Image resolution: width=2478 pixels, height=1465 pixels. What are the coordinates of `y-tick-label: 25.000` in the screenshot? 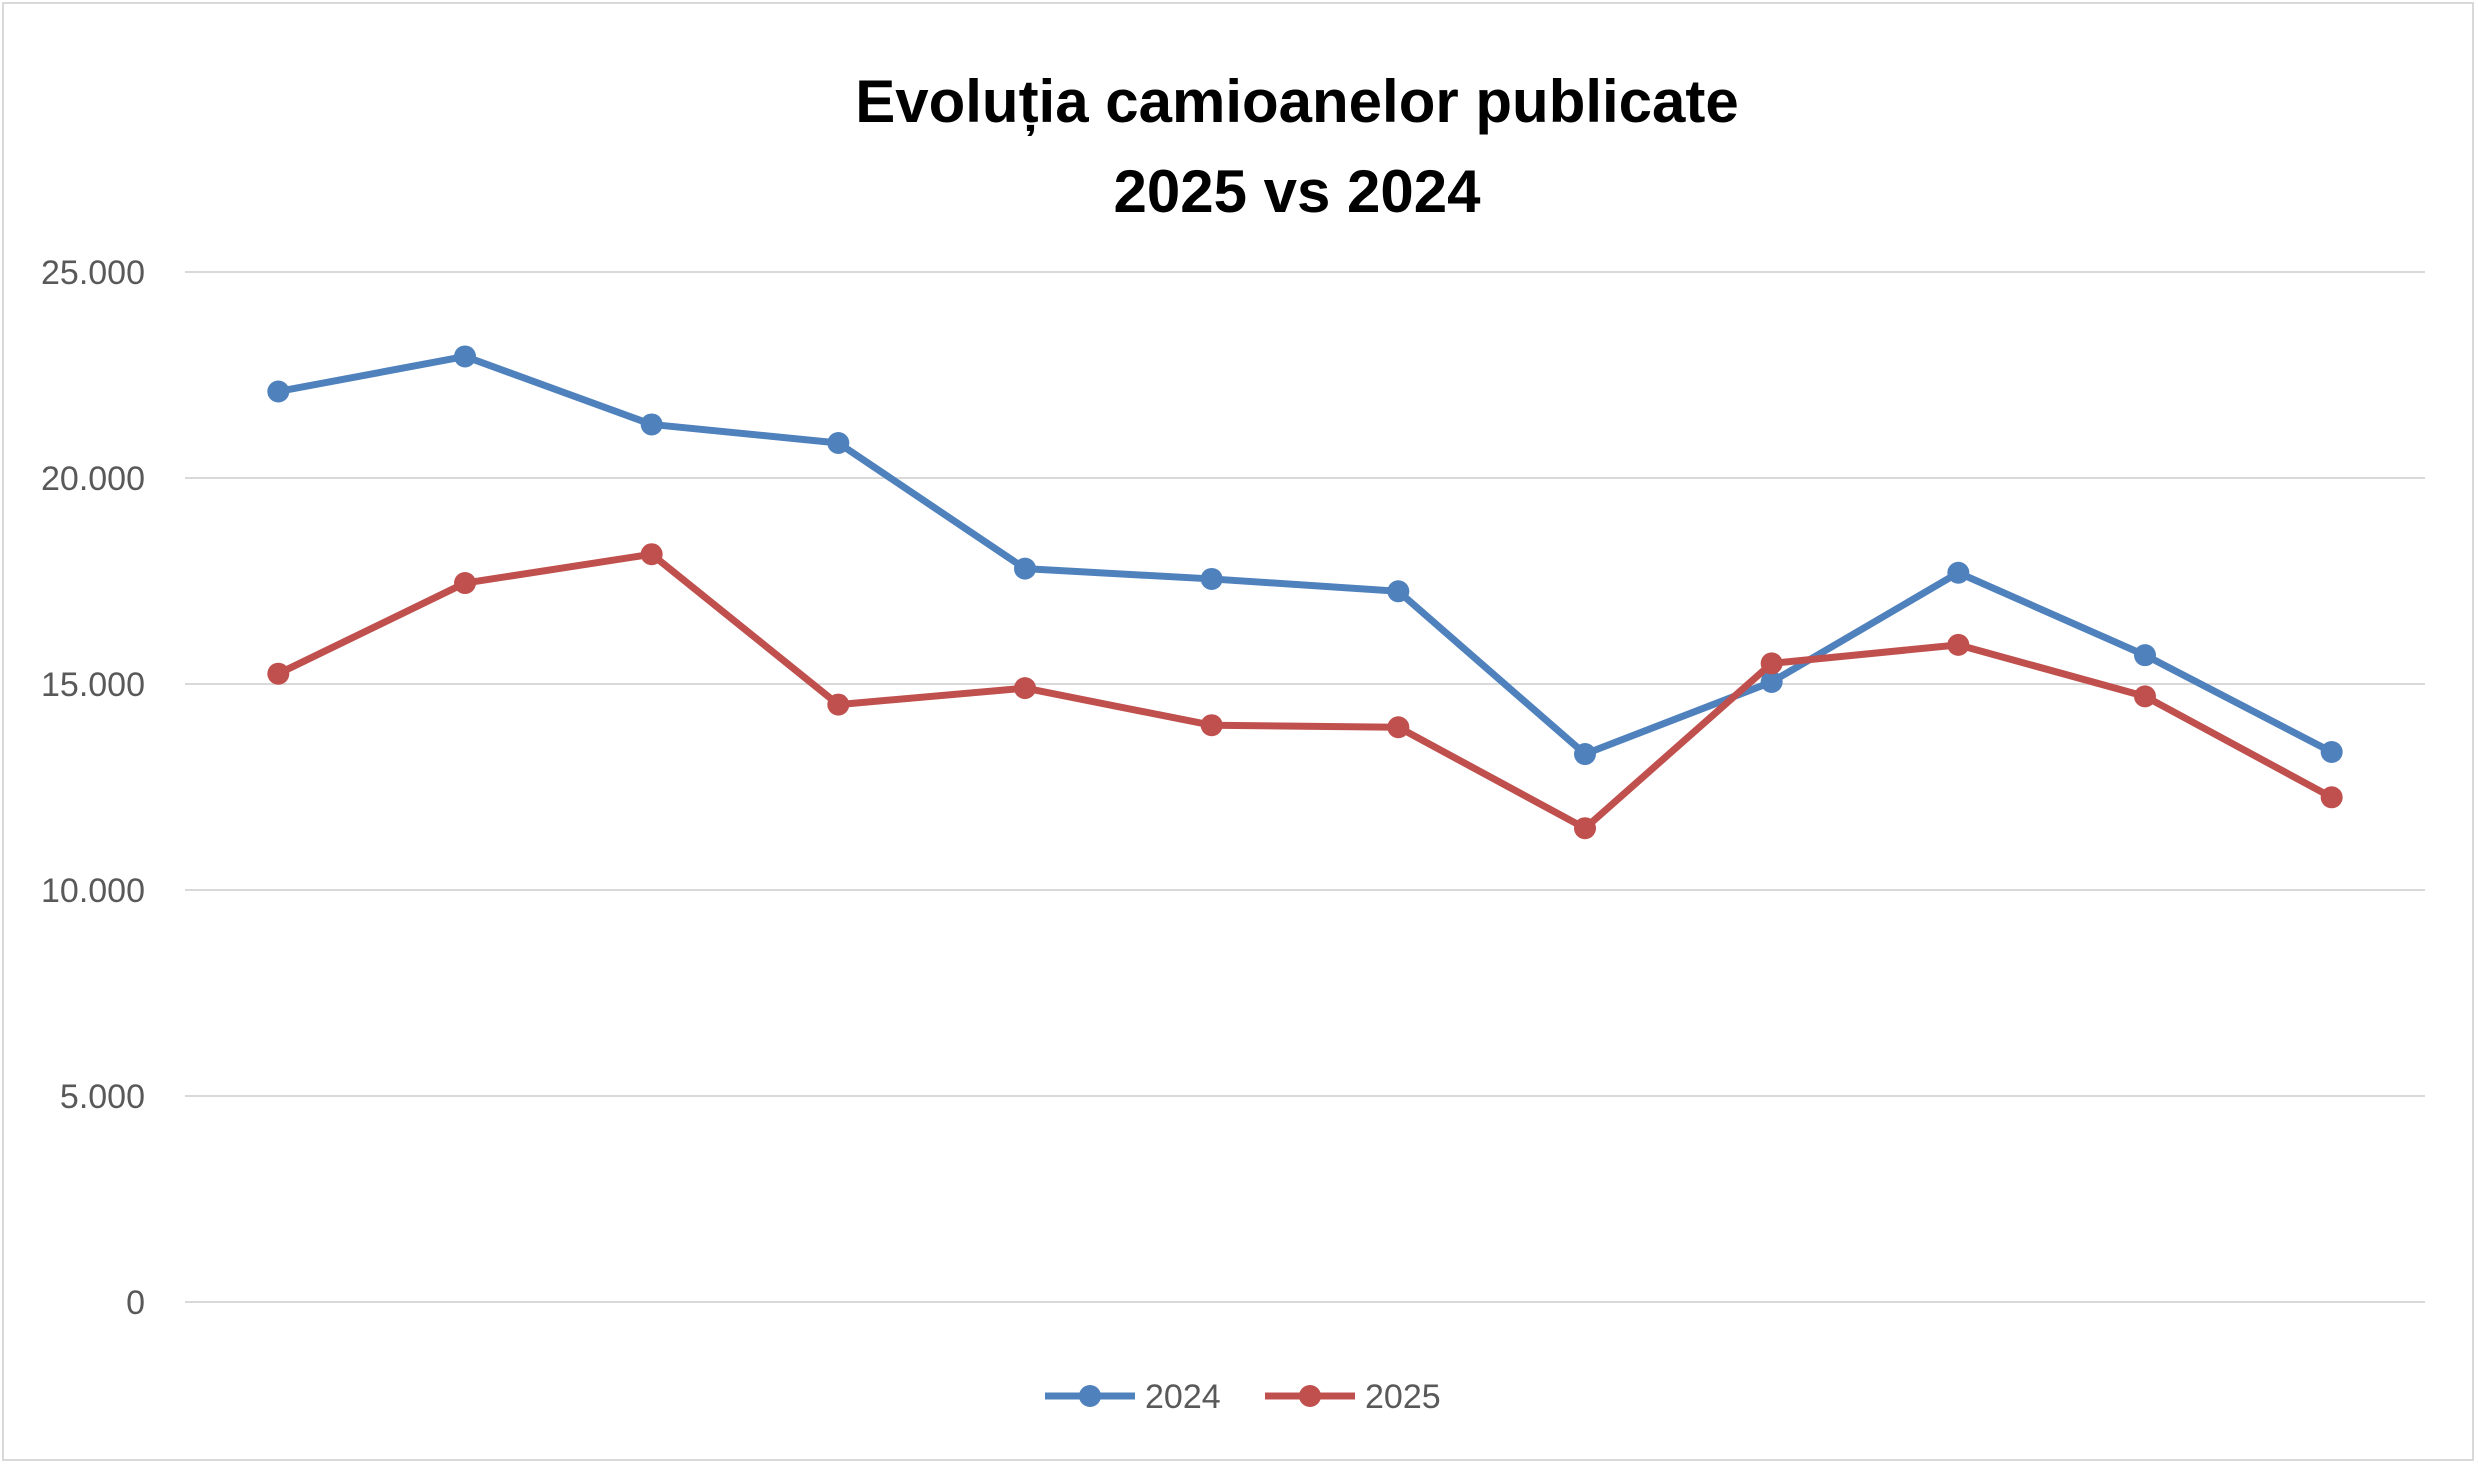 It's located at (93, 273).